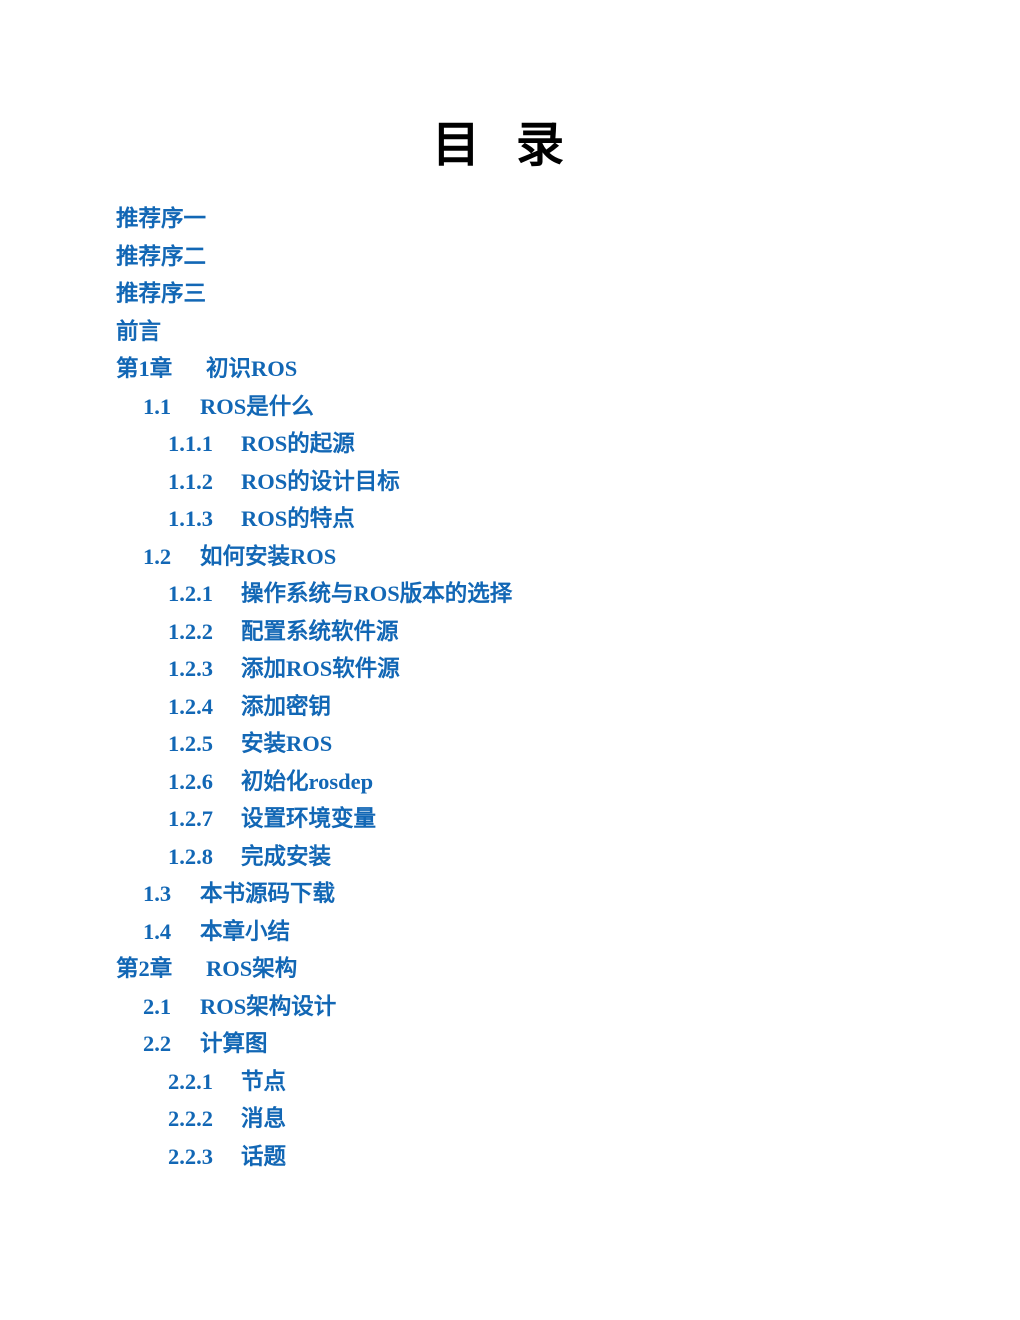  What do you see at coordinates (264, 1156) in the screenshot?
I see `toc-entry-label: 话题` at bounding box center [264, 1156].